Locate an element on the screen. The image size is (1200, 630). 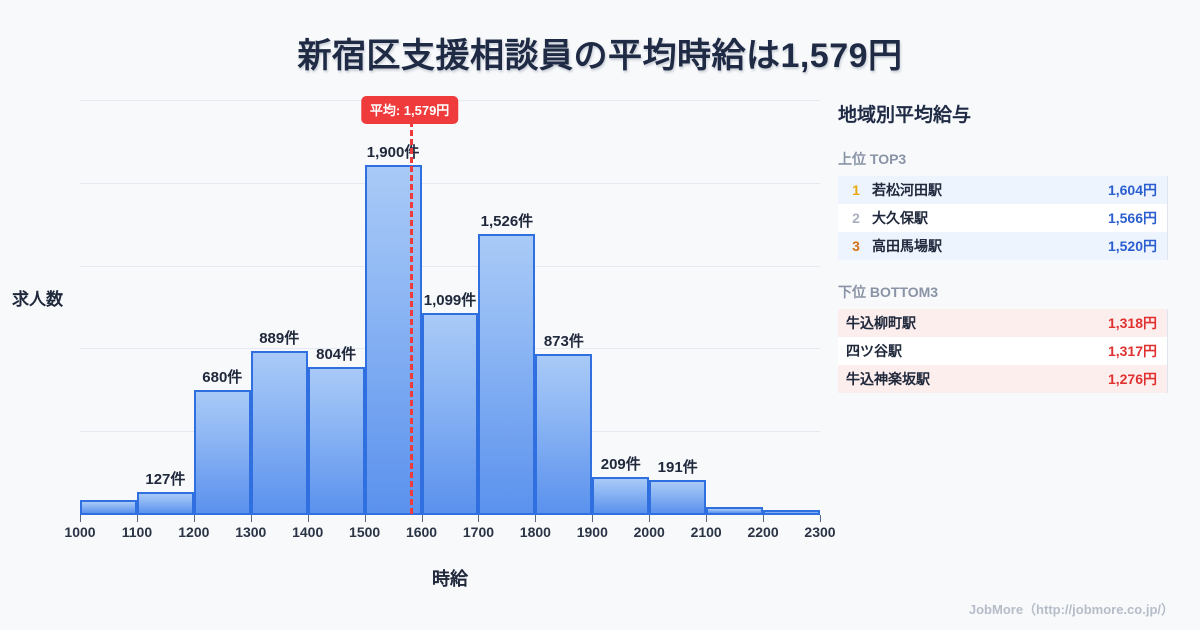
station-salary-value: 1,604円 is located at coordinates (1132, 190).